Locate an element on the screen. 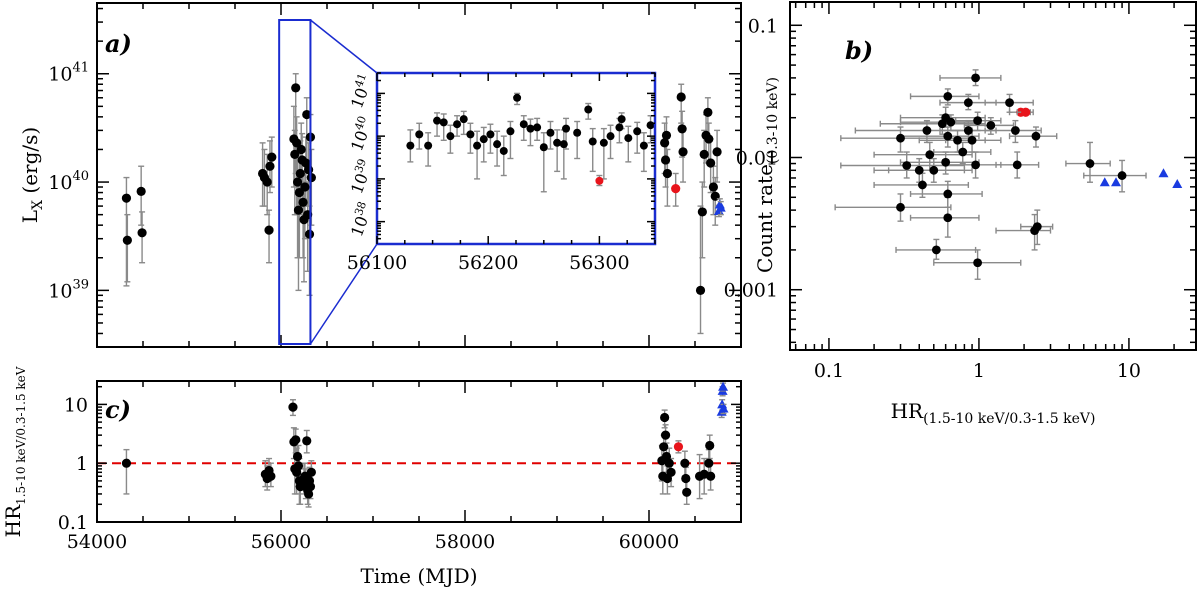 The width and height of the screenshot is (1200, 591). x-tick-label: 10 is located at coordinates (1129, 371).